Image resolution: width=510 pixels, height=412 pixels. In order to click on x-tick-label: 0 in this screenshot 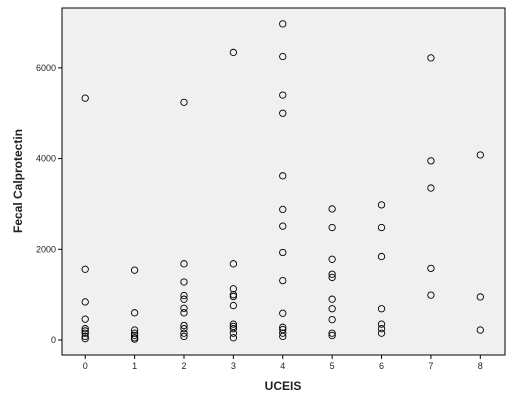, I will do `click(85, 366)`.